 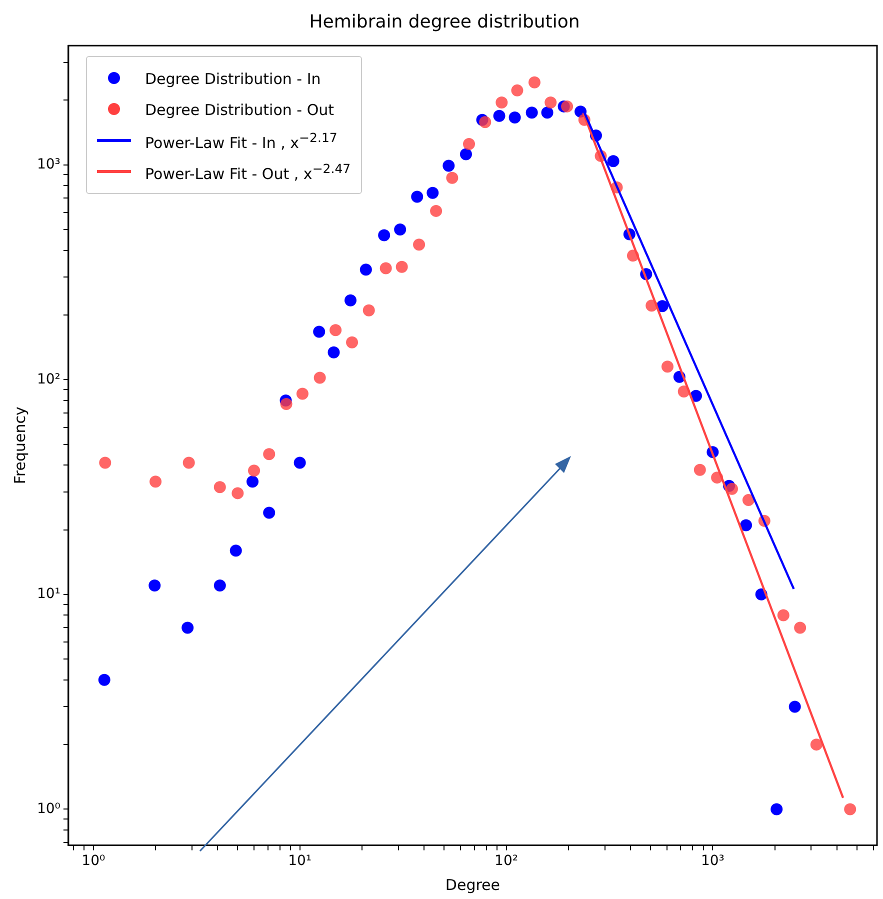 What do you see at coordinates (444, 21) in the screenshot?
I see `chart-title: Hemibrain degree distribution` at bounding box center [444, 21].